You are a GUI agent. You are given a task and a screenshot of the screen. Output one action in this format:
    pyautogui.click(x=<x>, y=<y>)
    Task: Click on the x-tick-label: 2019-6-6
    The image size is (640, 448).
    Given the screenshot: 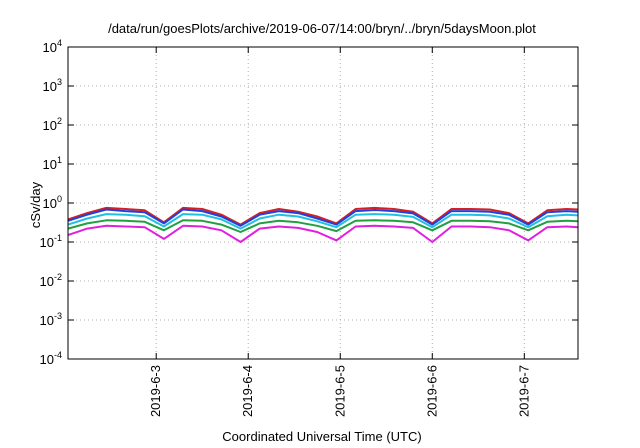 What is the action you would take?
    pyautogui.click(x=431, y=391)
    